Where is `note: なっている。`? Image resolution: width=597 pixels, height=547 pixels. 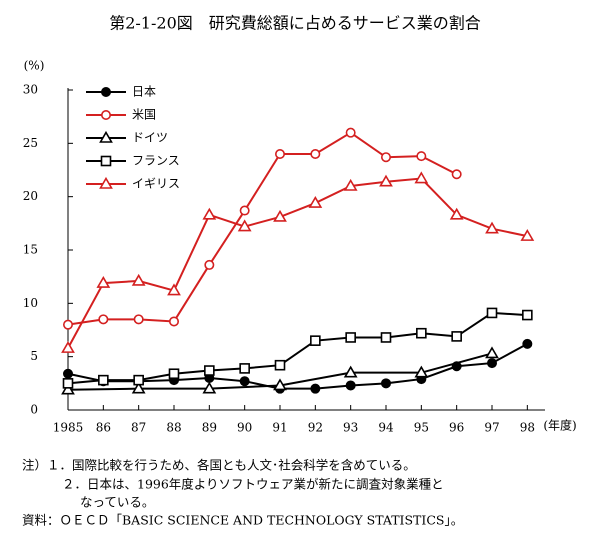
note: なっている。 is located at coordinates (117, 502).